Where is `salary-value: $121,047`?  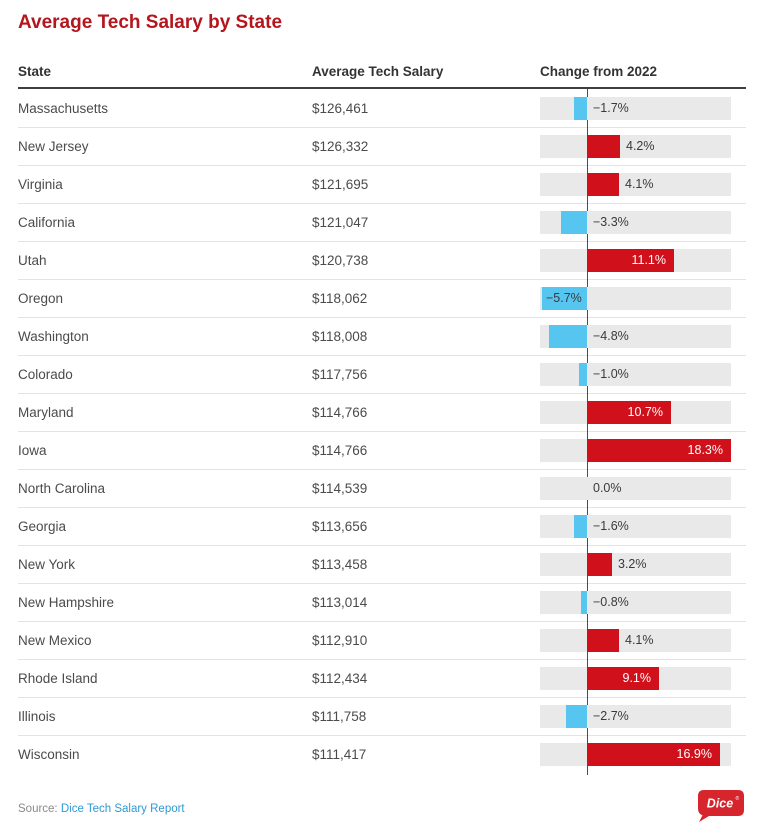
salary-value: $121,047 is located at coordinates (340, 222).